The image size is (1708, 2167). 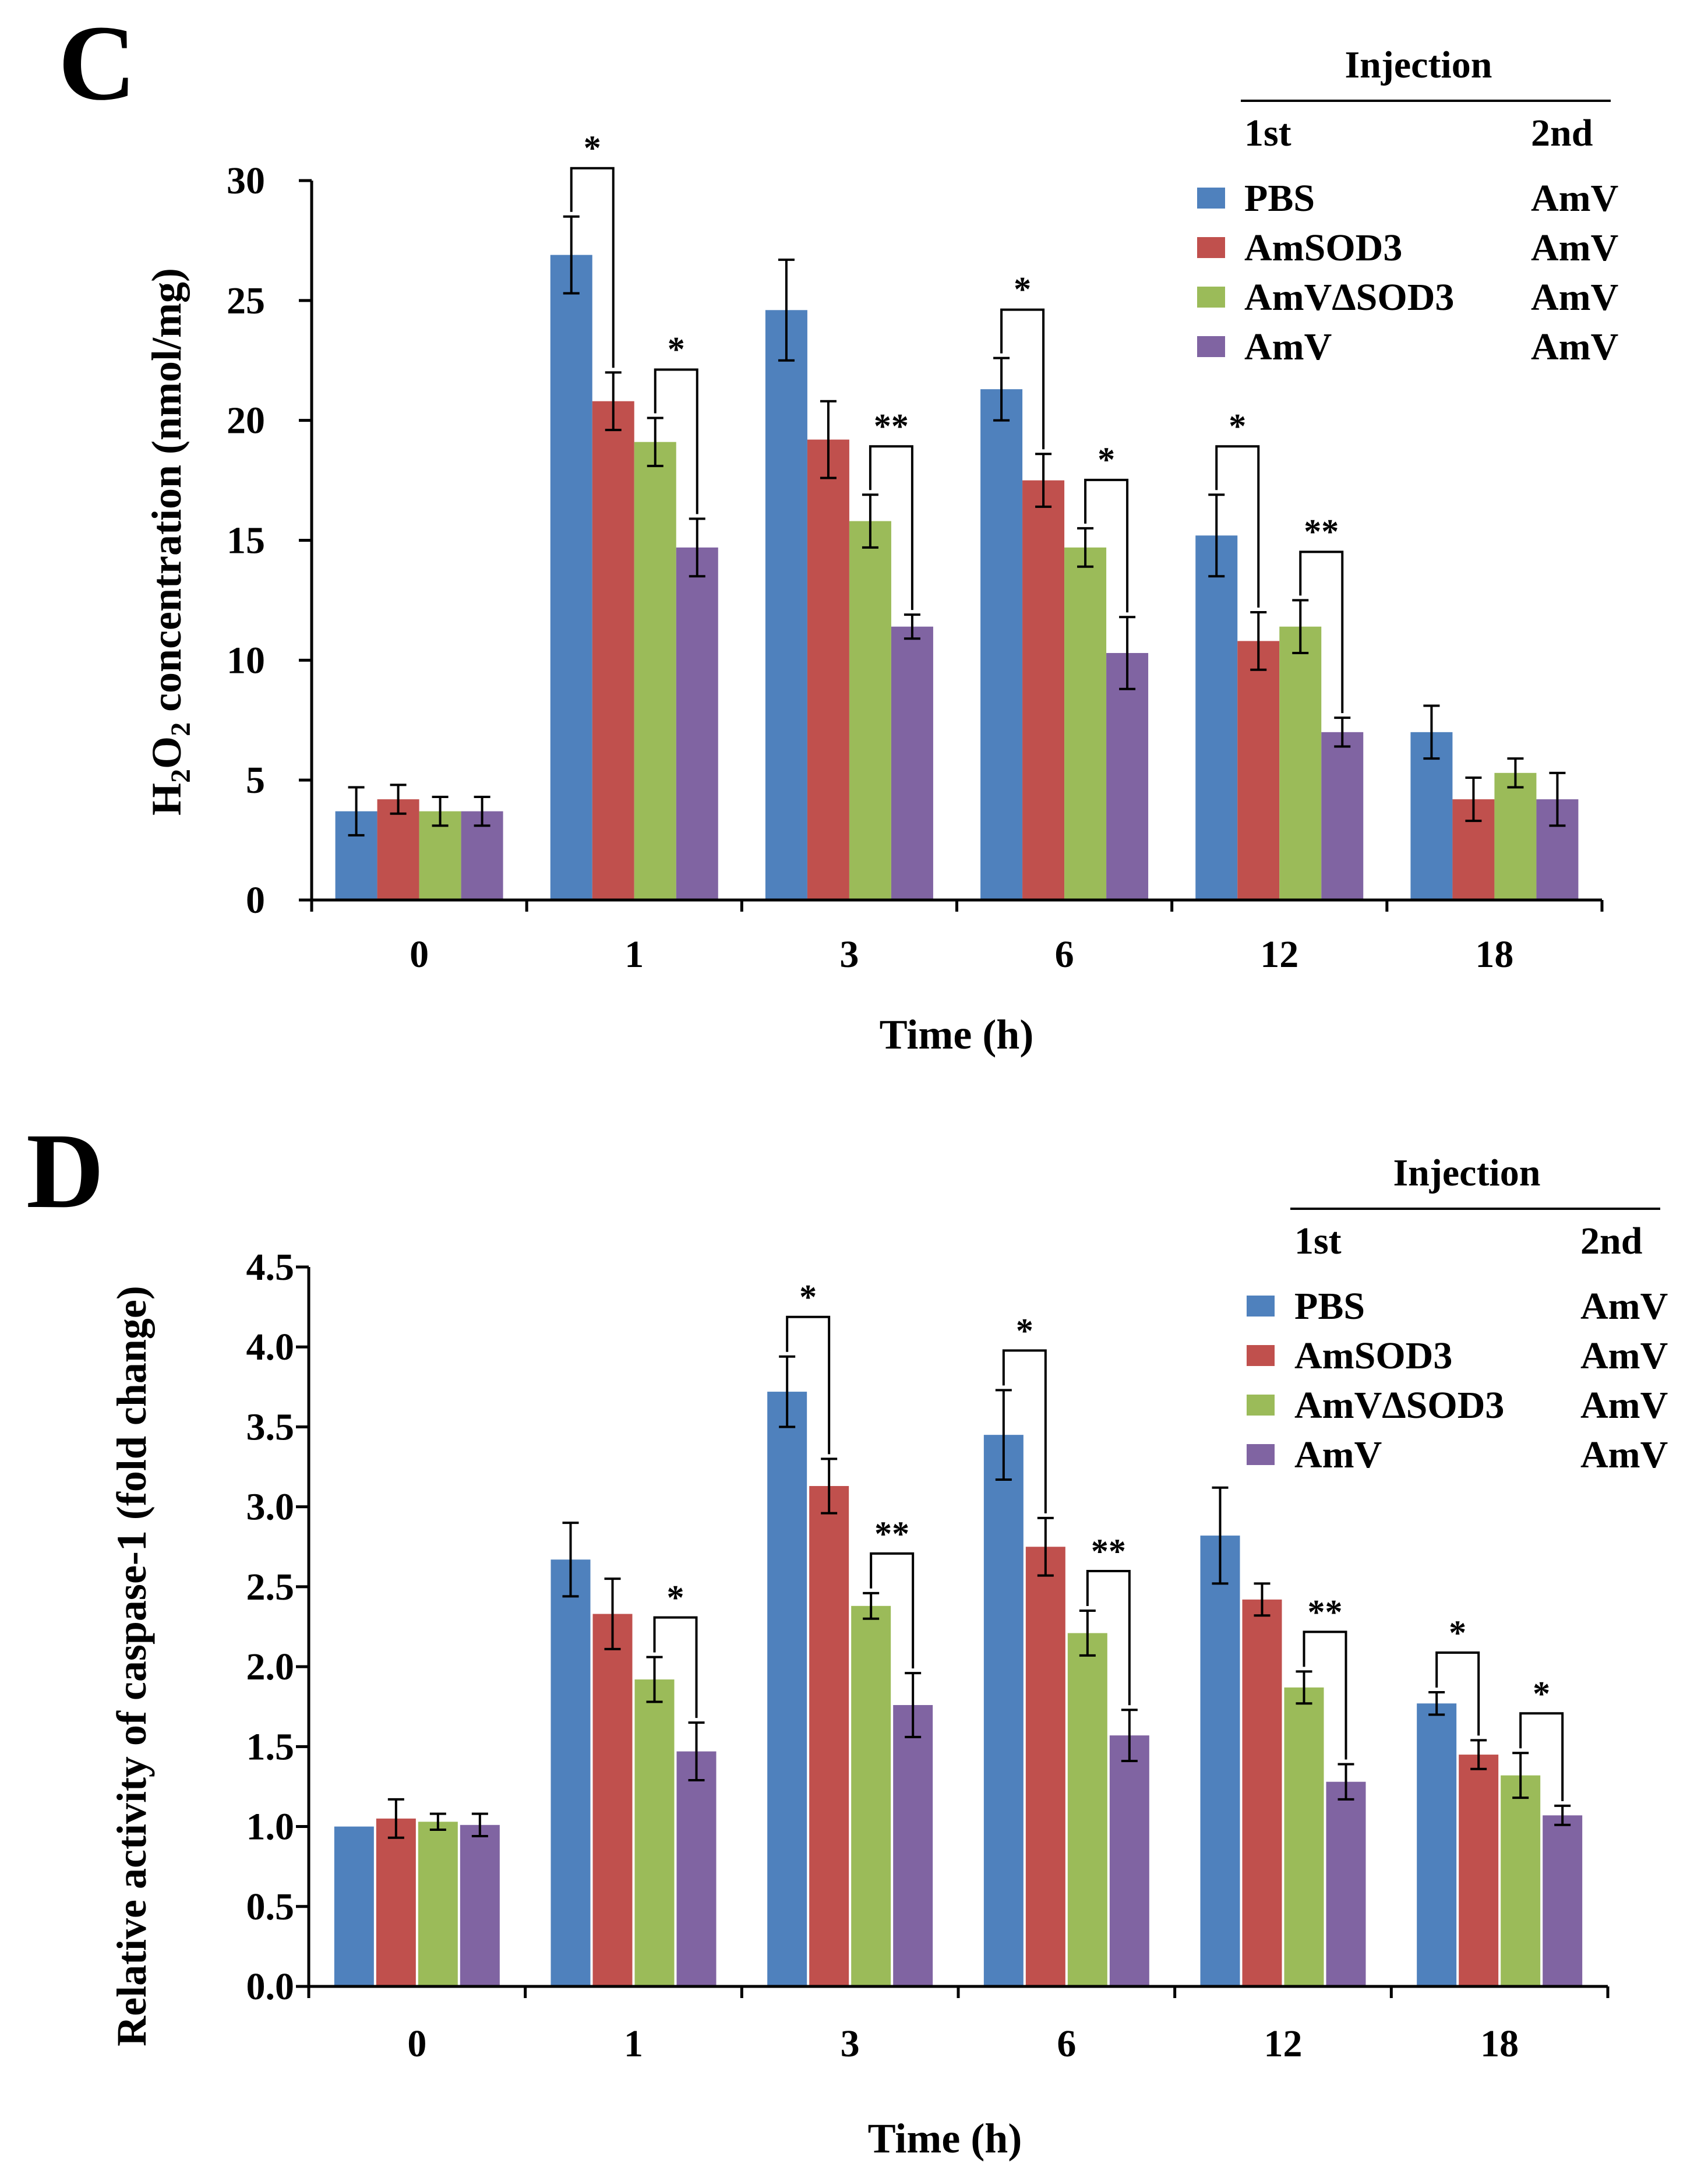 I want to click on y-axis-title-part: H, so click(x=166, y=799).